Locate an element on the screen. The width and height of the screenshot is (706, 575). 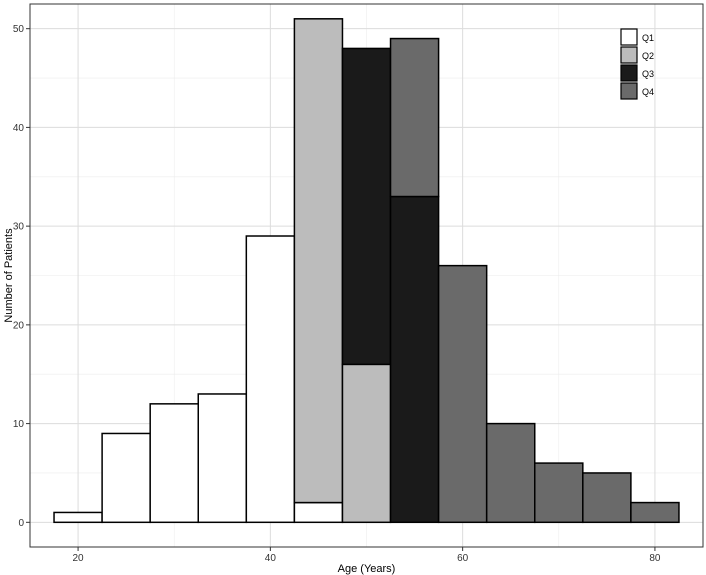
x-tick-label: 20 is located at coordinates (79, 558).